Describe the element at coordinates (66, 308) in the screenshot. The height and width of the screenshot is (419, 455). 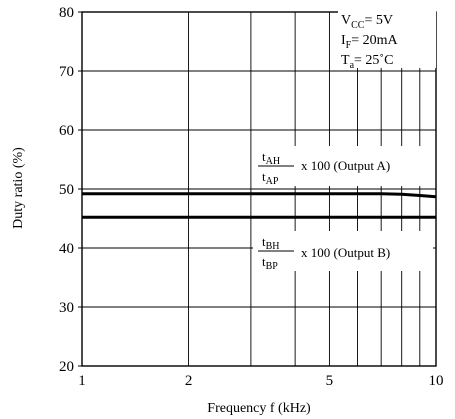
I see `y-tick-label: 30` at that location.